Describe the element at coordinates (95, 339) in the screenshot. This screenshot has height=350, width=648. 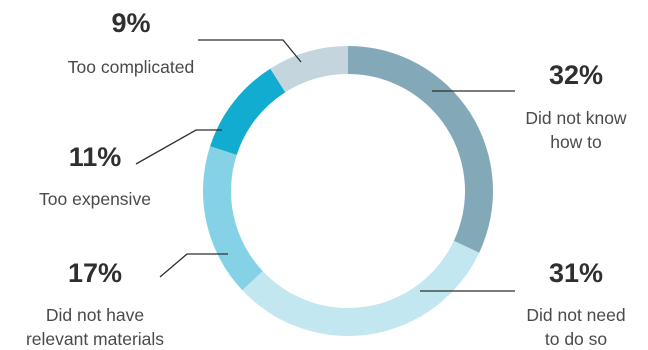
I see `slice-label-relevant-materials-line2: relevant materials` at that location.